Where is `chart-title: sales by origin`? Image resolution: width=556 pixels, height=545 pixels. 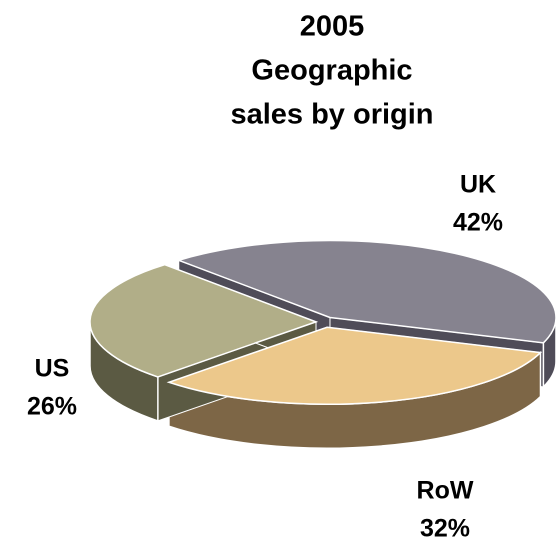
chart-title: sales by origin is located at coordinates (331, 115).